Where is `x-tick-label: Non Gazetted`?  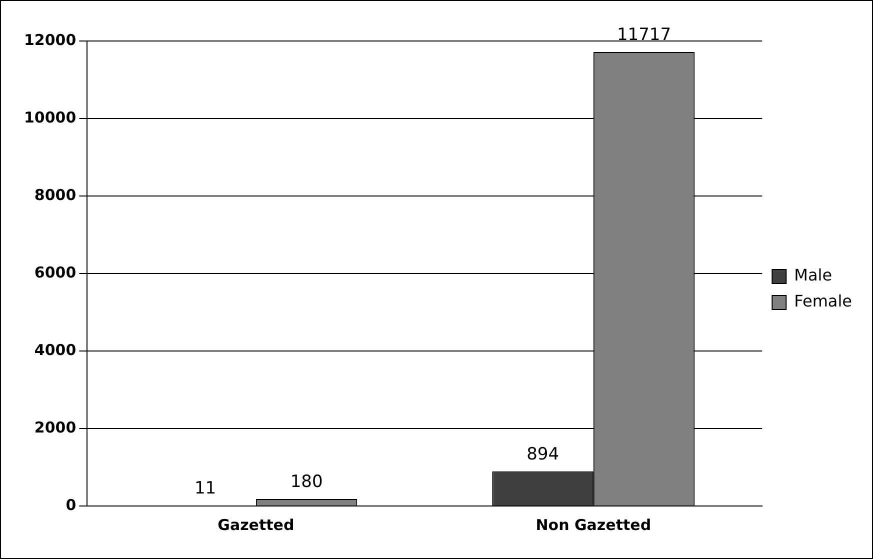
x-tick-label: Non Gazetted is located at coordinates (594, 525).